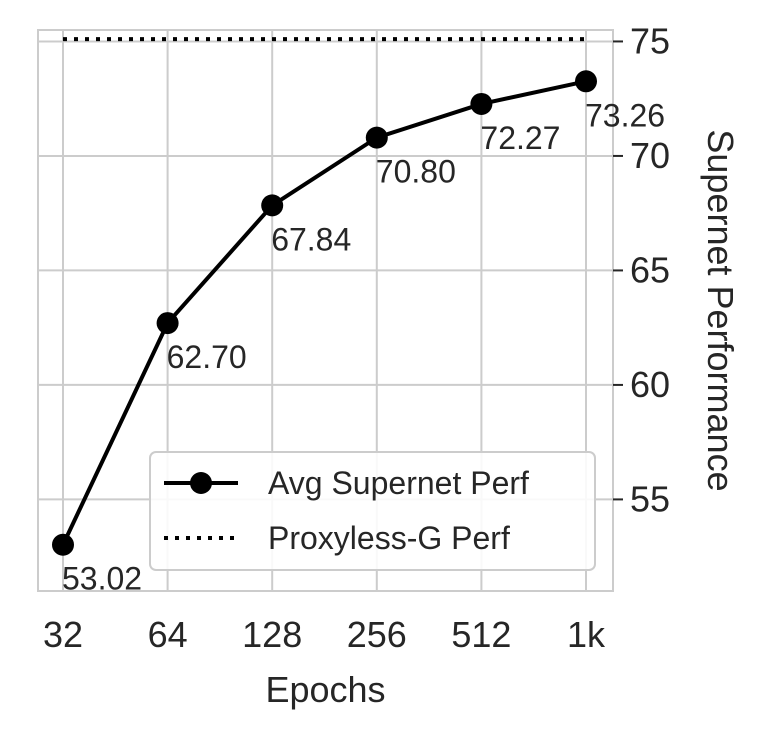 This screenshot has width=760, height=736. I want to click on legend: Avg Supernet Perf Proxyless-G Perf, so click(372, 511).